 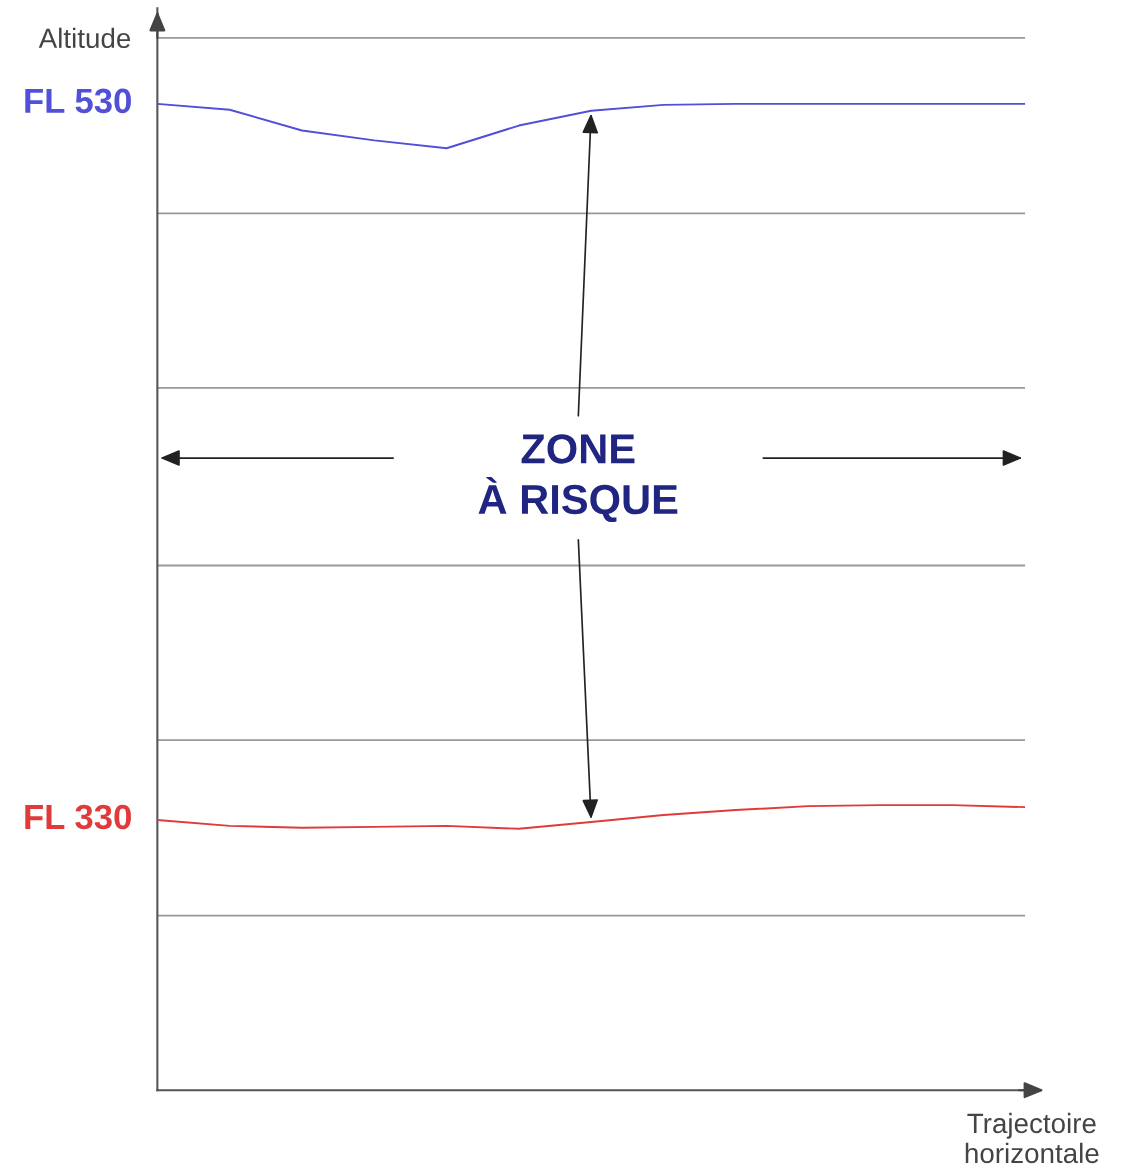 What do you see at coordinates (78, 817) in the screenshot?
I see `series-label: FL 330` at bounding box center [78, 817].